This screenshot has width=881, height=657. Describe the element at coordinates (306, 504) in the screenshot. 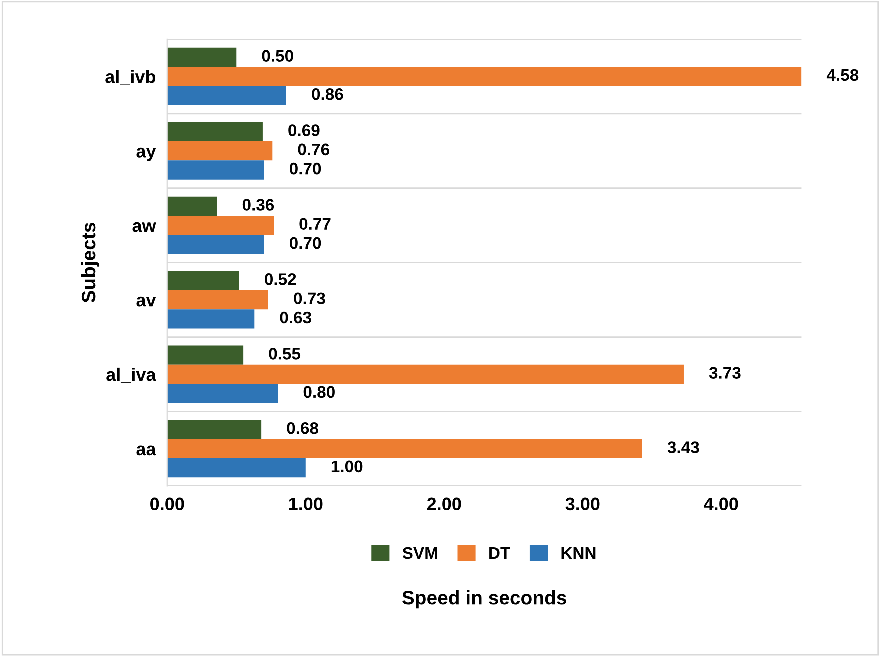

I see `x-tick-label: 1.00` at that location.